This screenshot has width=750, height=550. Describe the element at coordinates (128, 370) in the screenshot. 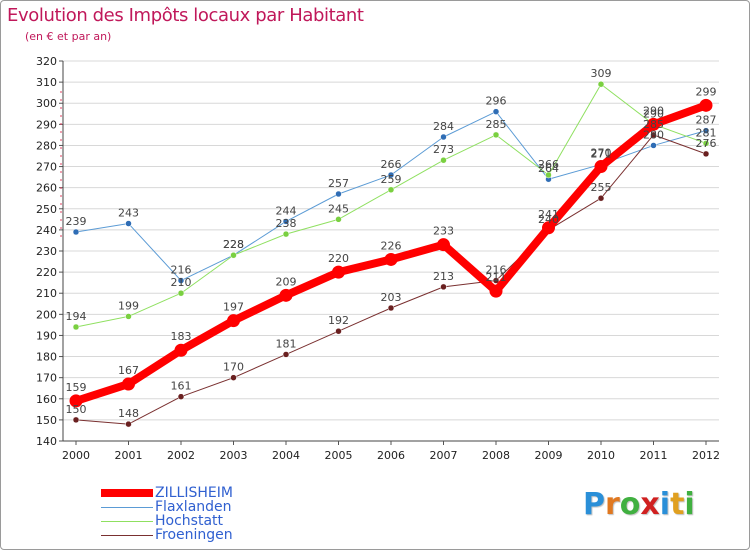

I see `data-label: 167` at that location.